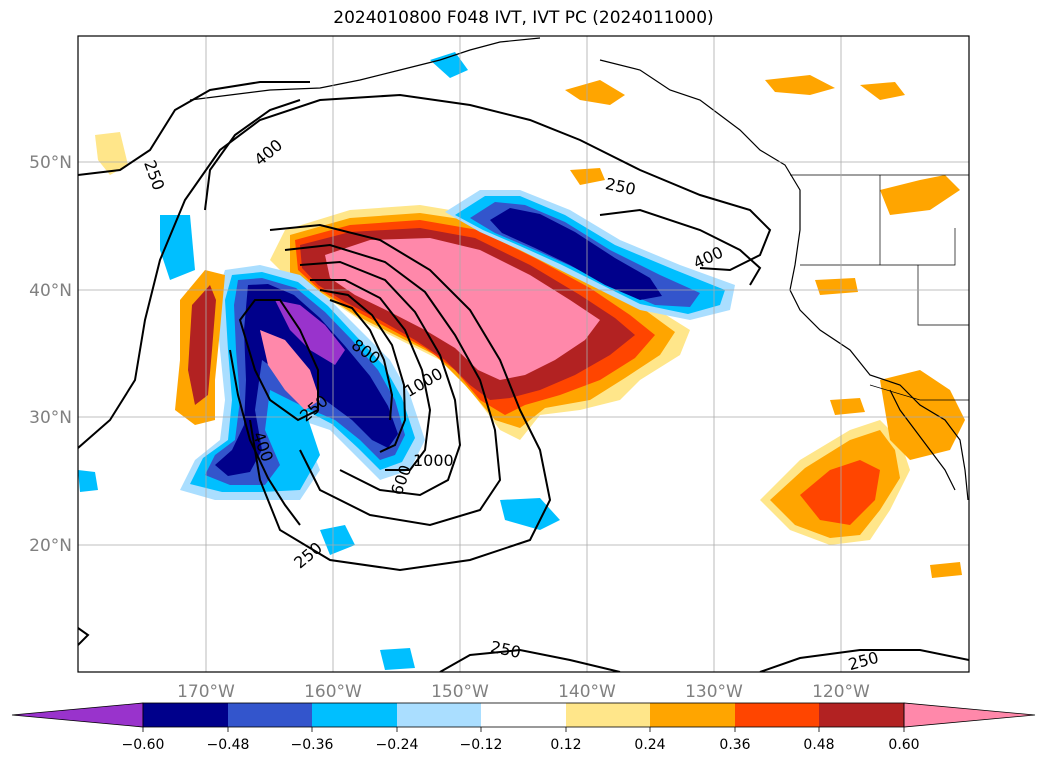 The image size is (1047, 765). I want to click on borders, so click(879, 287).